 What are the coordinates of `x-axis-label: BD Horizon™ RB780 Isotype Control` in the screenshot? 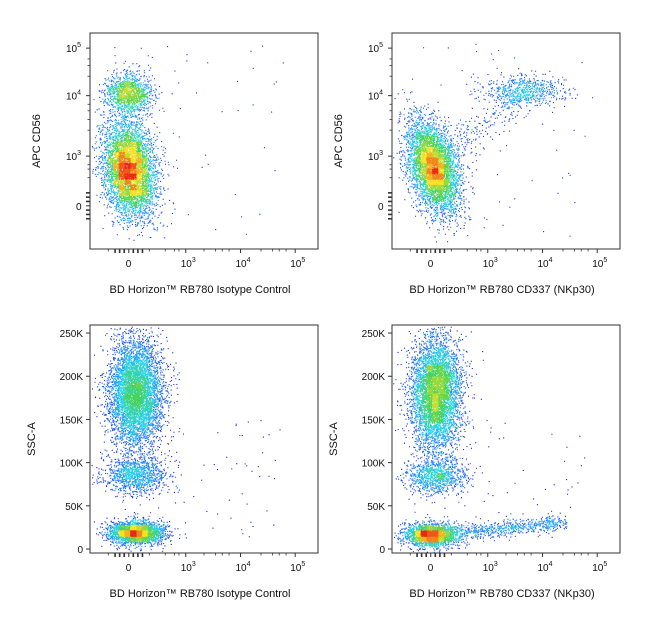 It's located at (200, 290).